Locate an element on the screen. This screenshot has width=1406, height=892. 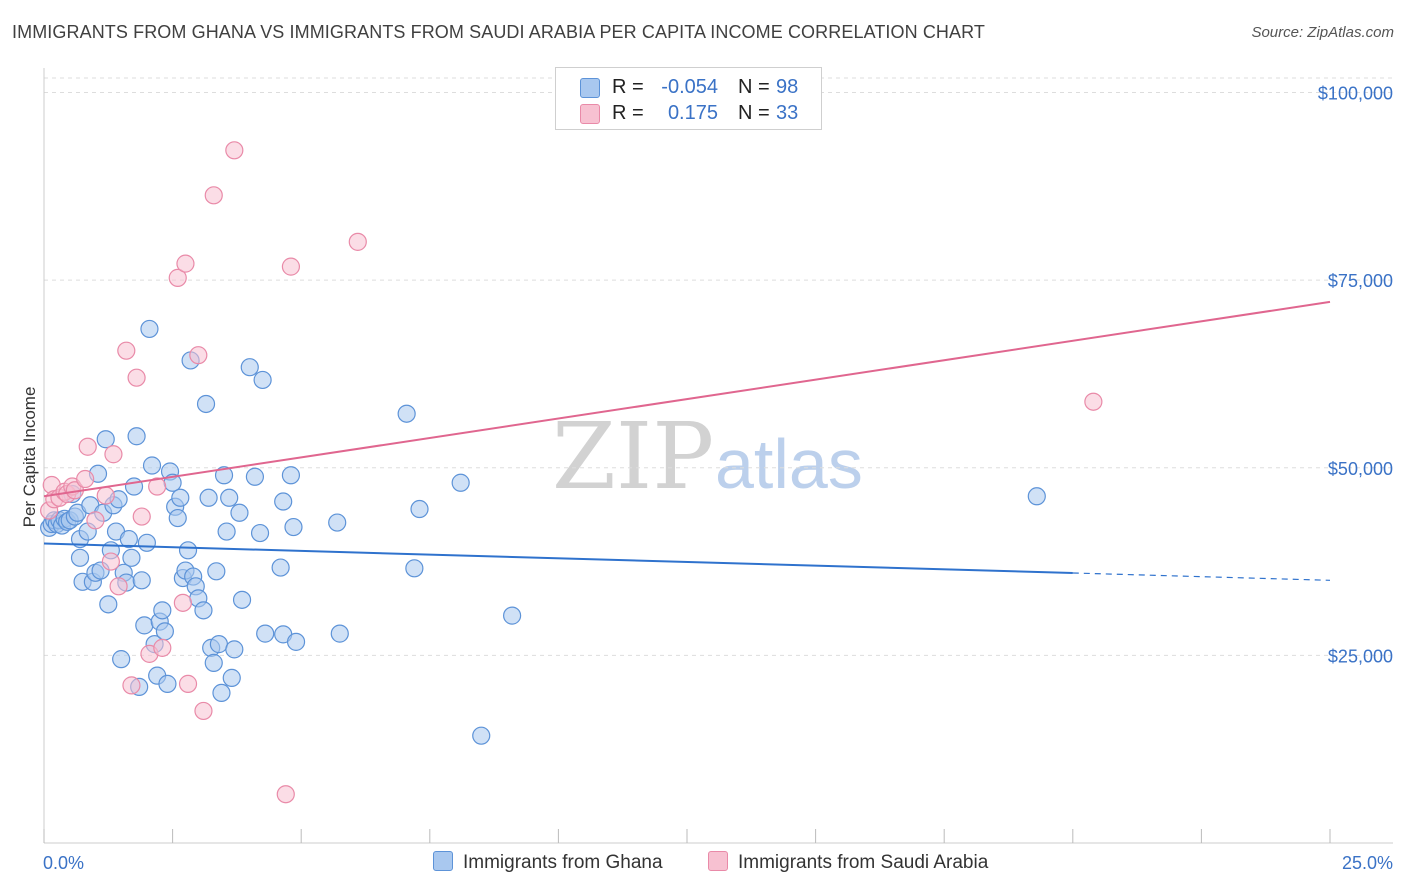
bottom-legend-saudi: Immigrants from Saudi Arabia is located at coordinates (848, 862).